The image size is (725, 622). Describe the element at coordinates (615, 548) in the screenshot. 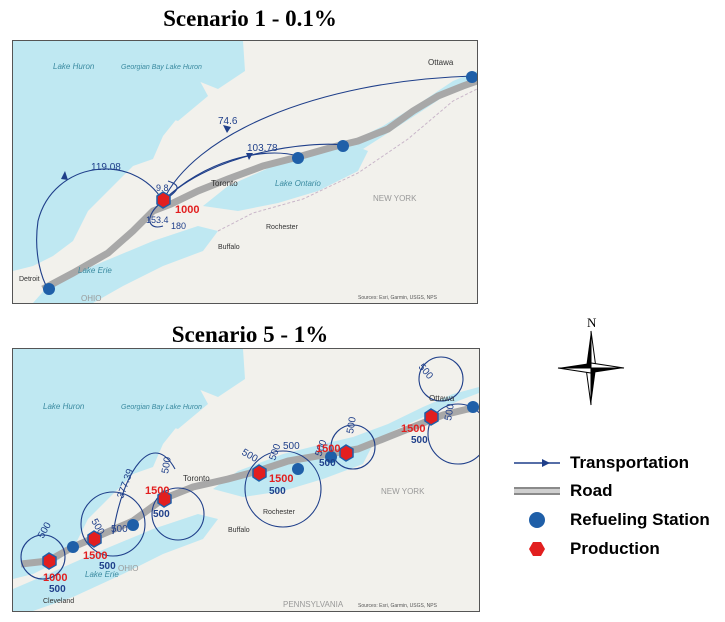

I see `legend-label: Production` at that location.